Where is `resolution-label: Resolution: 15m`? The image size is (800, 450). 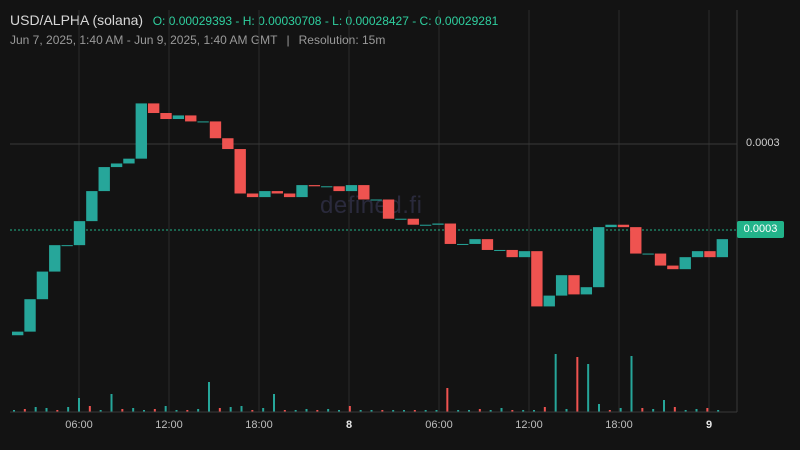 resolution-label: Resolution: 15m is located at coordinates (342, 40).